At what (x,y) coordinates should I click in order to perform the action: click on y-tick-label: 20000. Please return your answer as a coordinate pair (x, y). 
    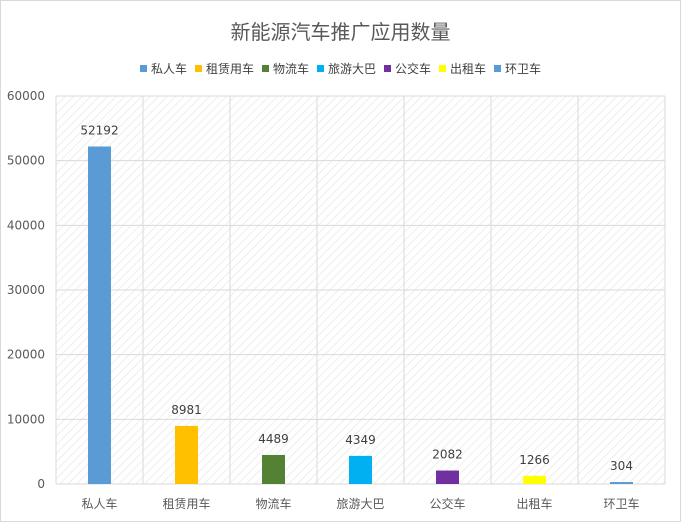
    Looking at the image, I should click on (26, 355).